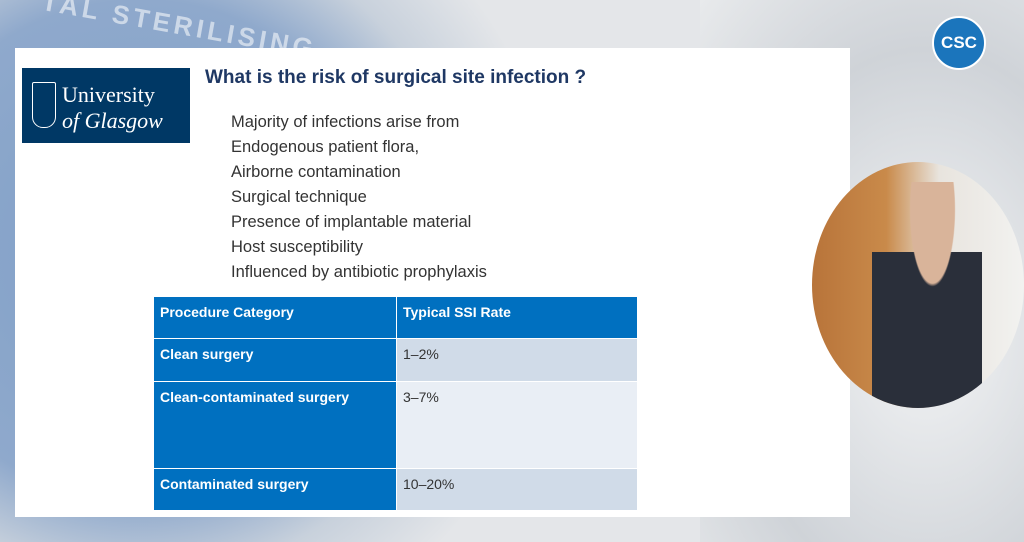  What do you see at coordinates (325, 147) in the screenshot?
I see `bullet: Endogenous patient flora,` at bounding box center [325, 147].